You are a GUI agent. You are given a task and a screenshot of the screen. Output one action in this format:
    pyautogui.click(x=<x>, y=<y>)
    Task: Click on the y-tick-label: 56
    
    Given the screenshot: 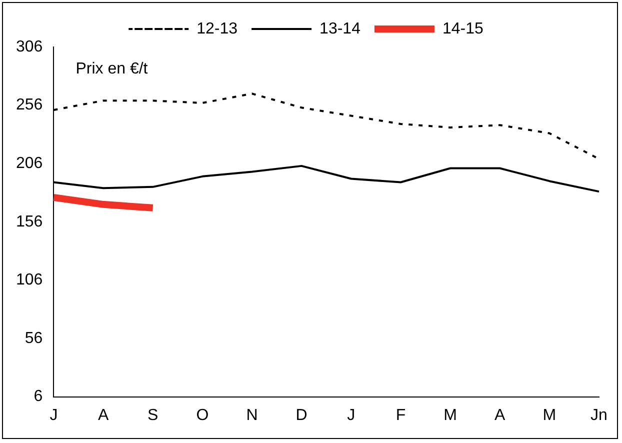 What is the action you would take?
    pyautogui.click(x=33, y=338)
    